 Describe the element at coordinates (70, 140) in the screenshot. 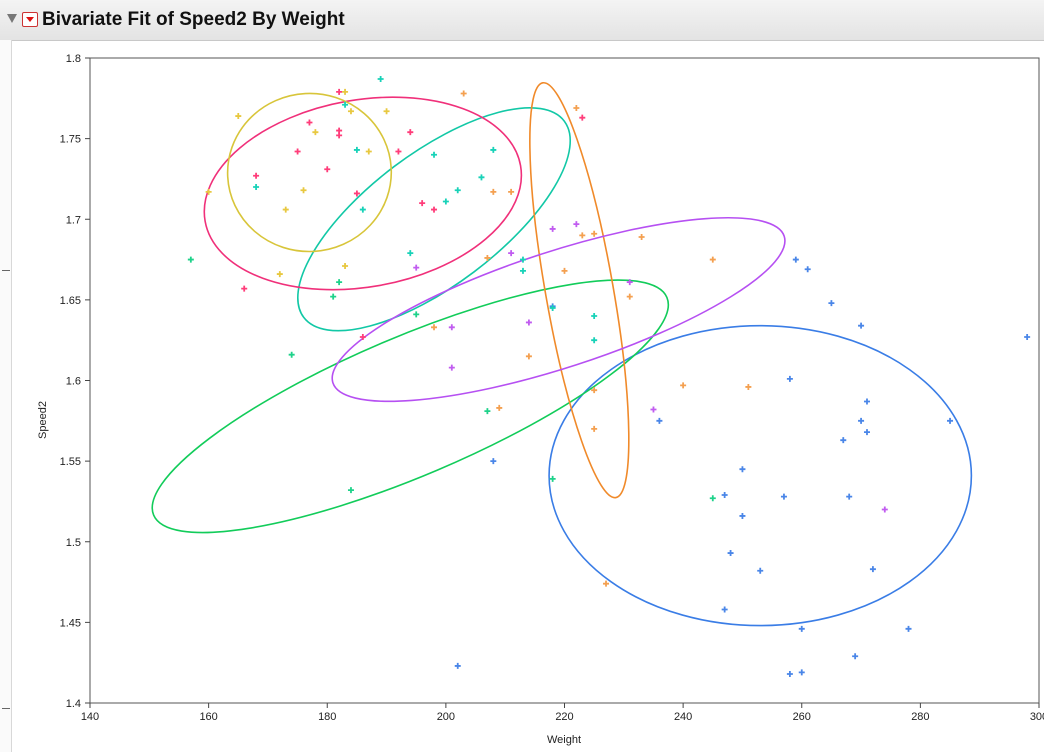

I see `y-tick-label: 1.75` at that location.